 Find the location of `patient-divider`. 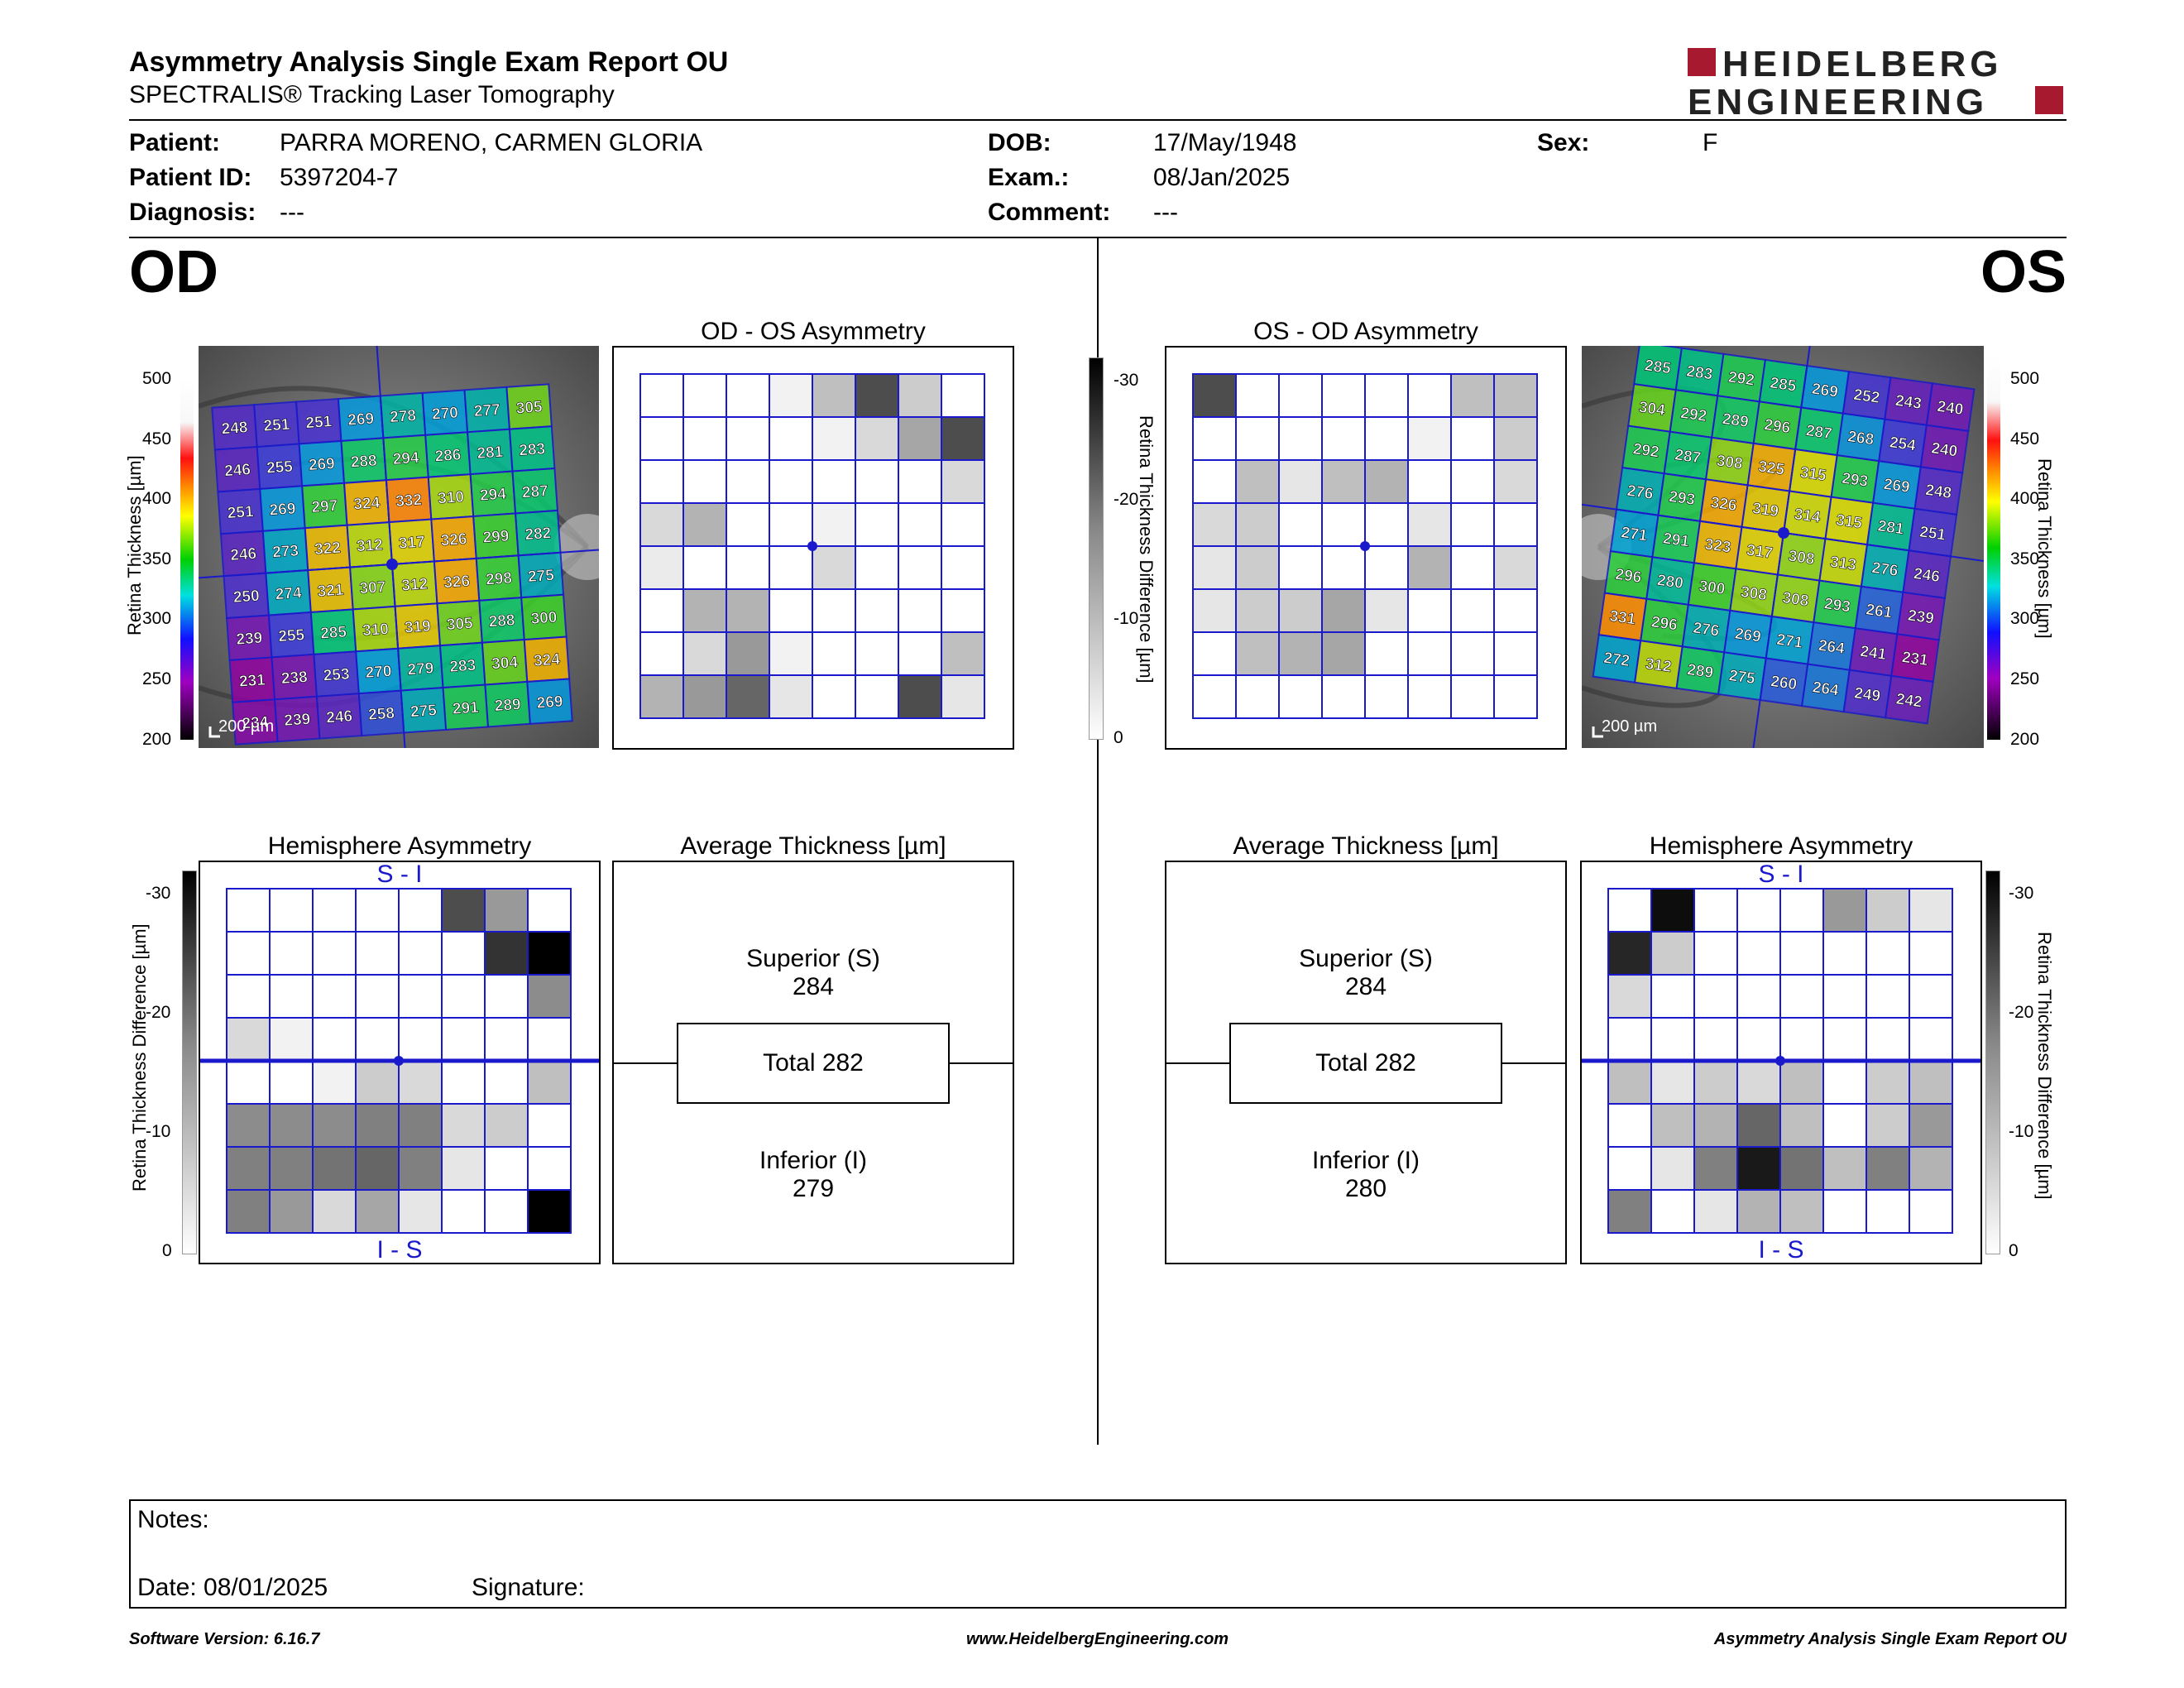

patient-divider is located at coordinates (1098, 237).